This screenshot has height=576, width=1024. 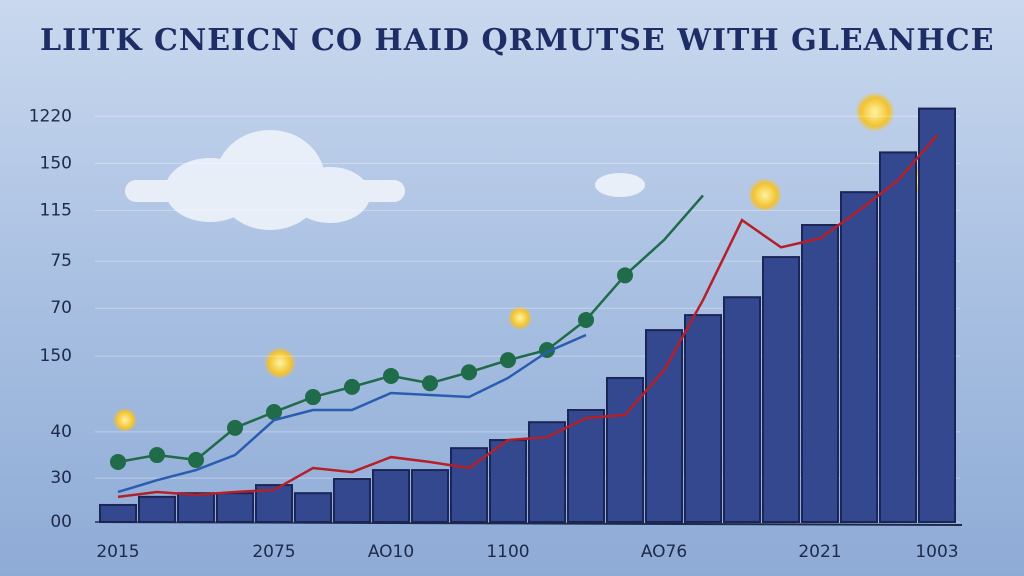 What do you see at coordinates (391, 552) in the screenshot?
I see `x-tick-label: AO10` at bounding box center [391, 552].